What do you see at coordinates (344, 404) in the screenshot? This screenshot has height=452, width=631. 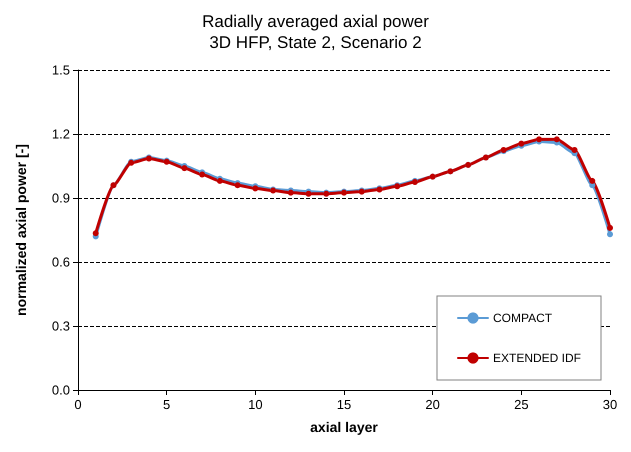 I see `x-tick-label: 15` at bounding box center [344, 404].